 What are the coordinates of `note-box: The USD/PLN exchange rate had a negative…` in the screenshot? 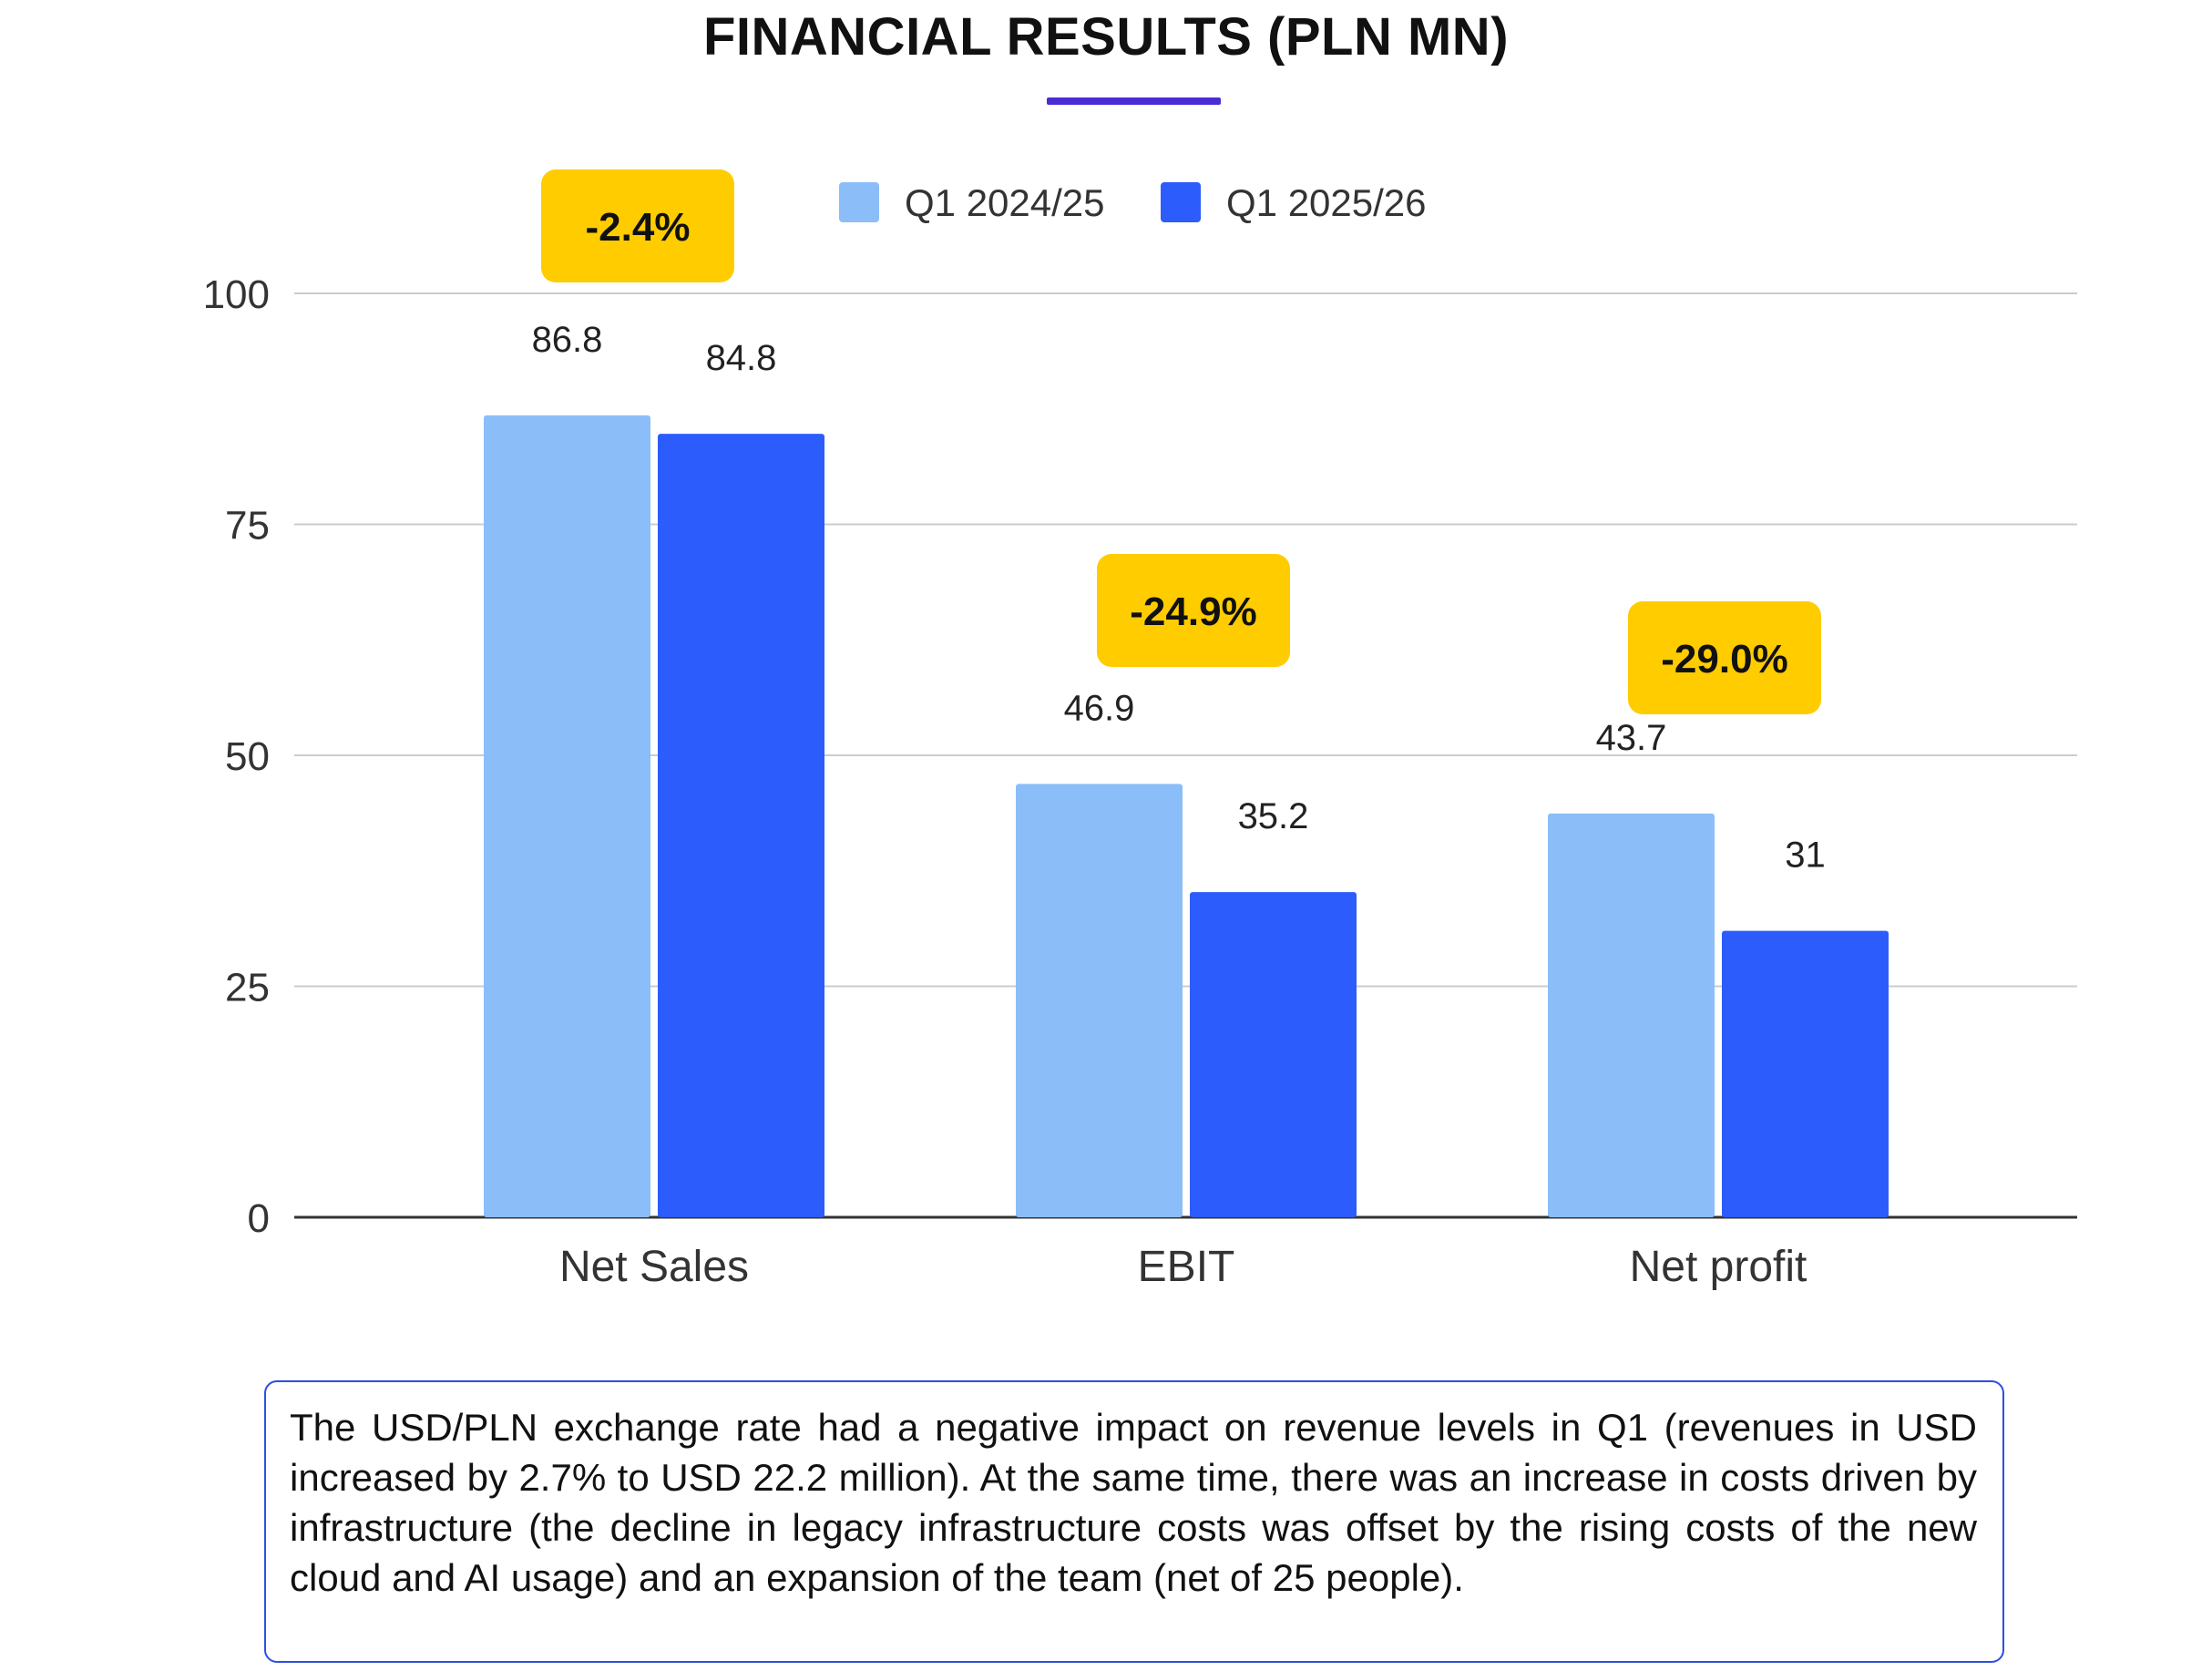 It's located at (1134, 1521).